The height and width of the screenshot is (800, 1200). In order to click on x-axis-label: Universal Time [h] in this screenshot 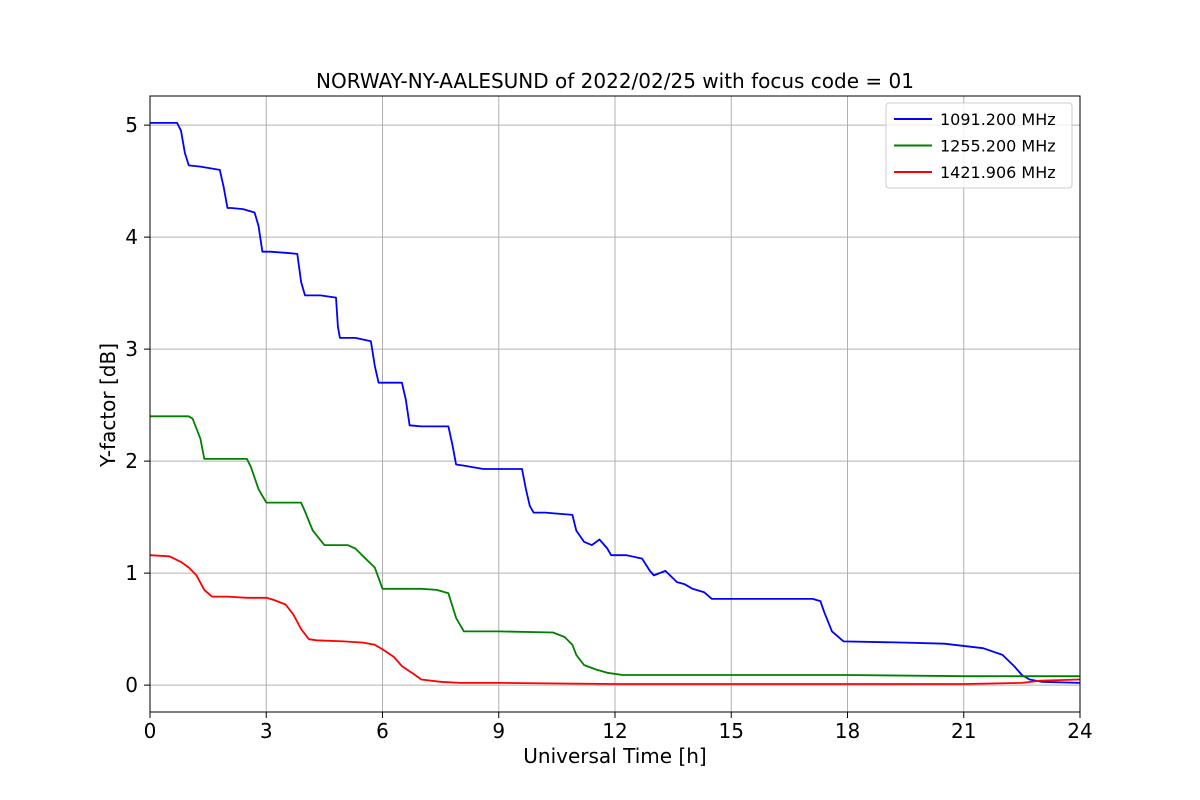, I will do `click(614, 756)`.